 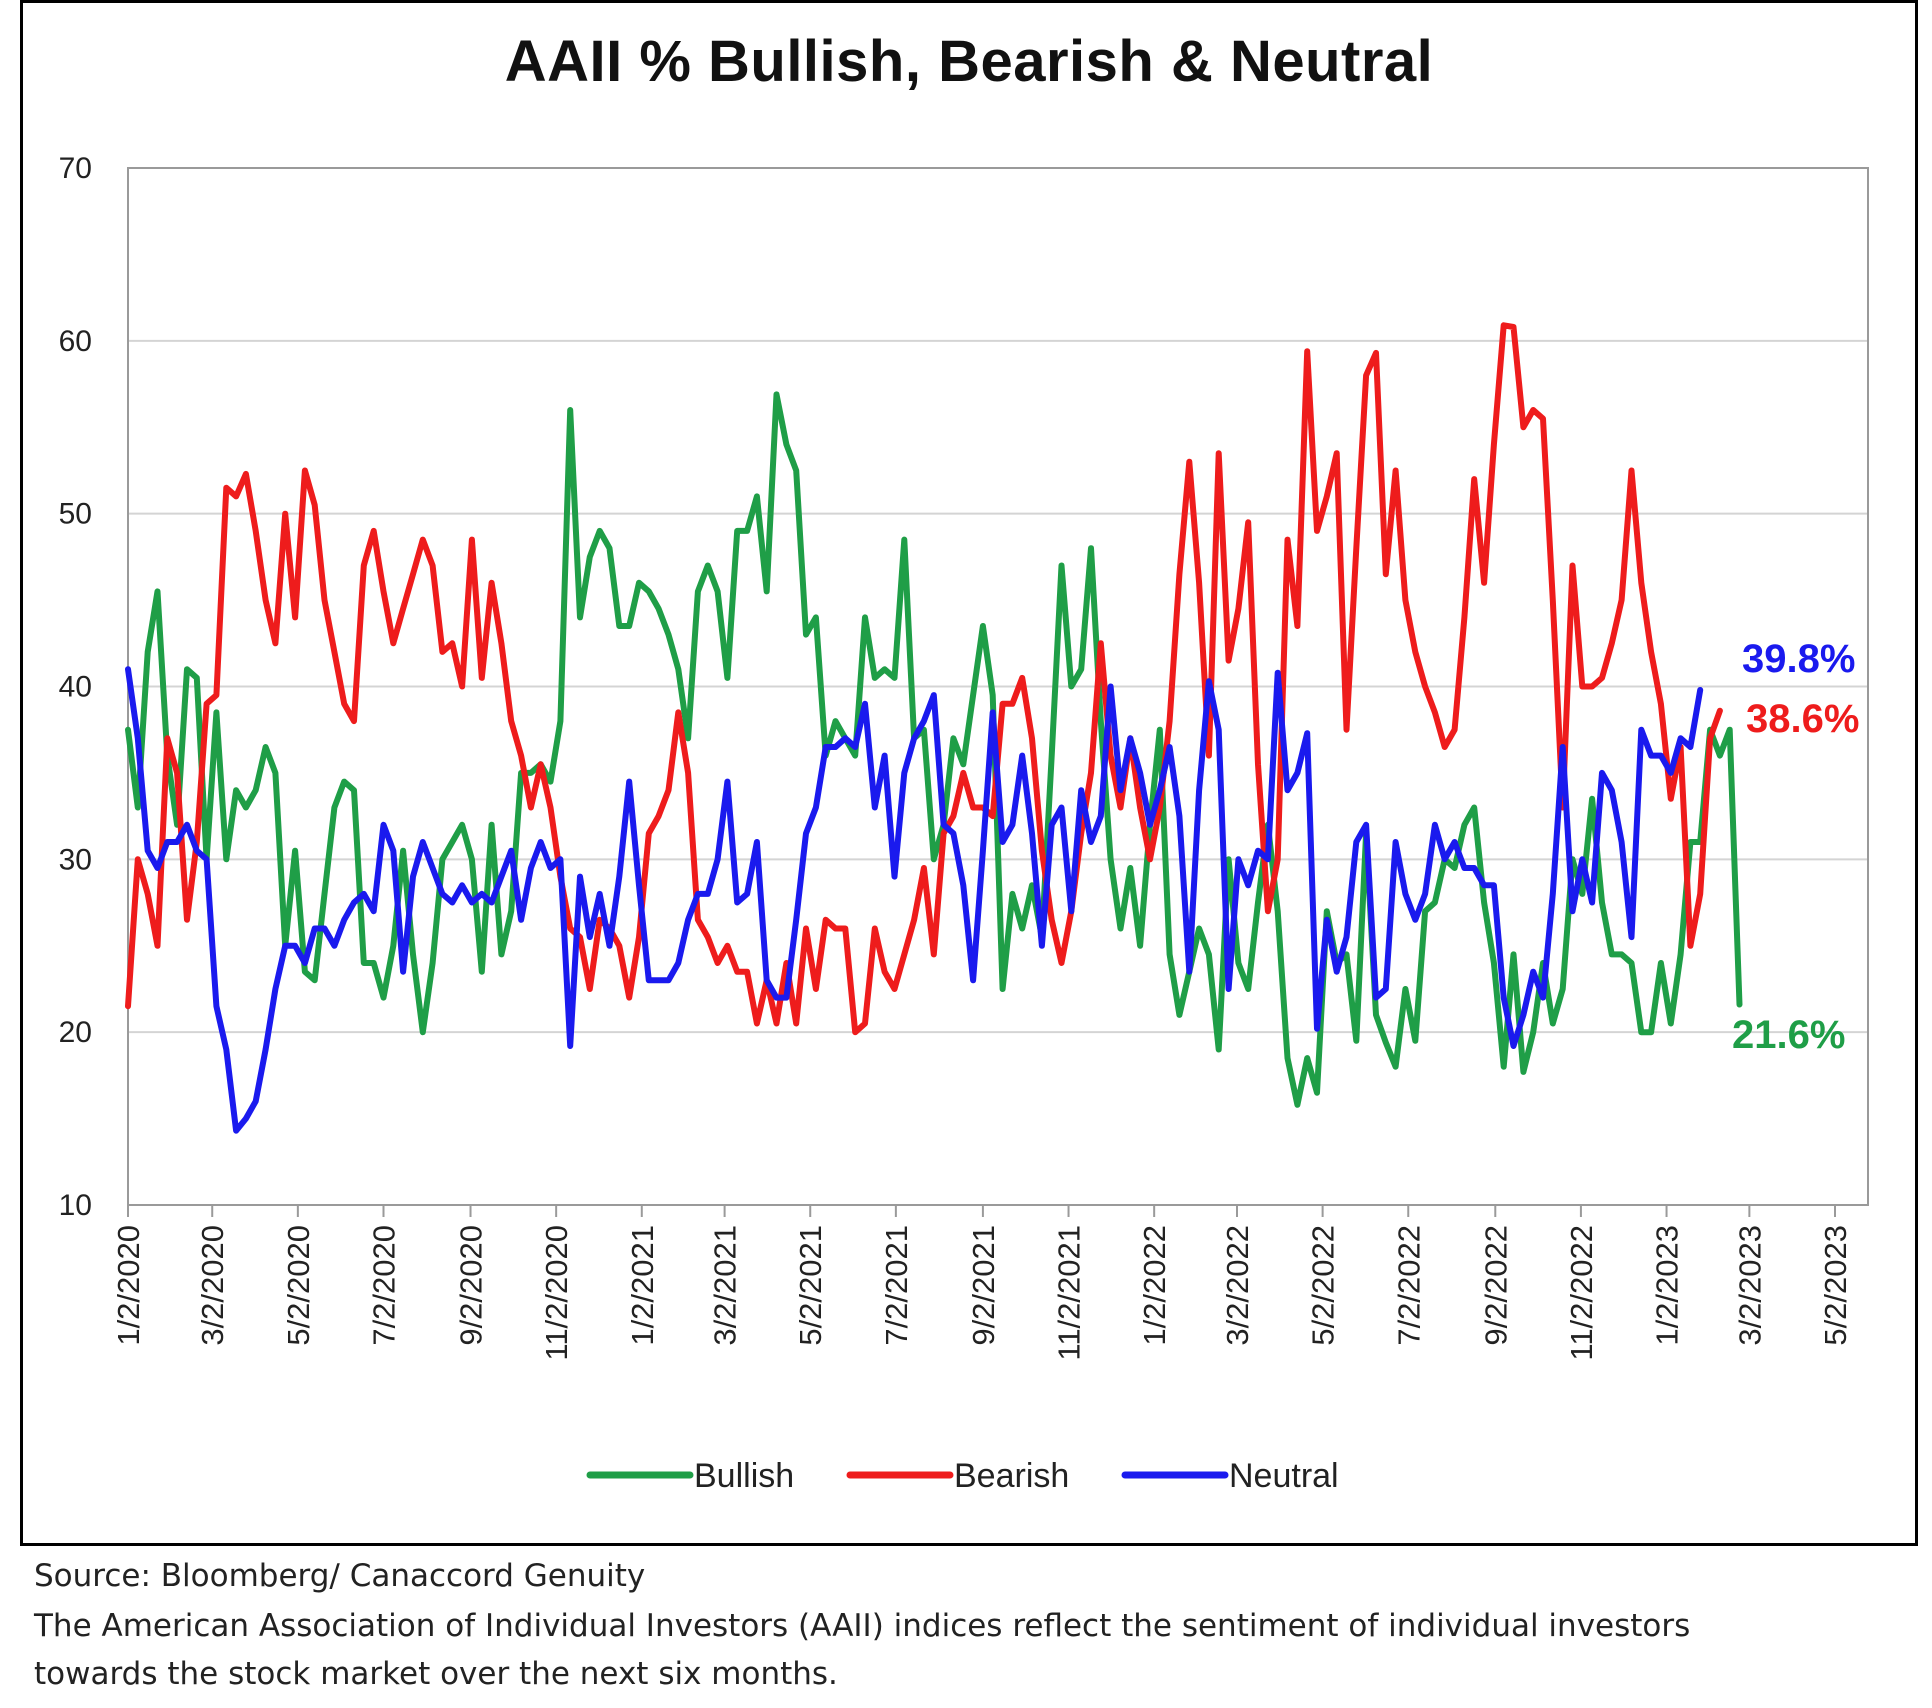 What do you see at coordinates (969, 61) in the screenshot?
I see `chart-title: AAII % Bullish, Bearish & Neutral` at bounding box center [969, 61].